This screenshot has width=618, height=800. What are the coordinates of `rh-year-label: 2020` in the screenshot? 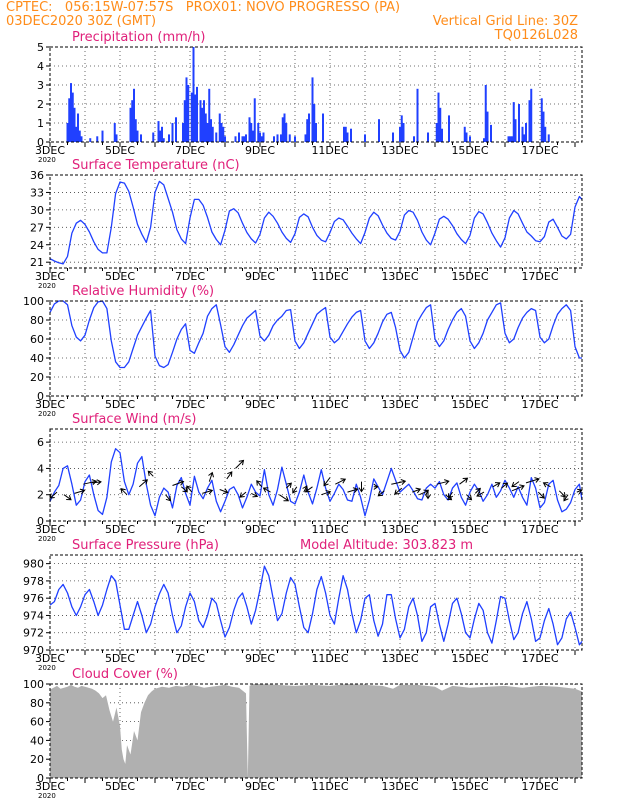 It's located at (47, 414).